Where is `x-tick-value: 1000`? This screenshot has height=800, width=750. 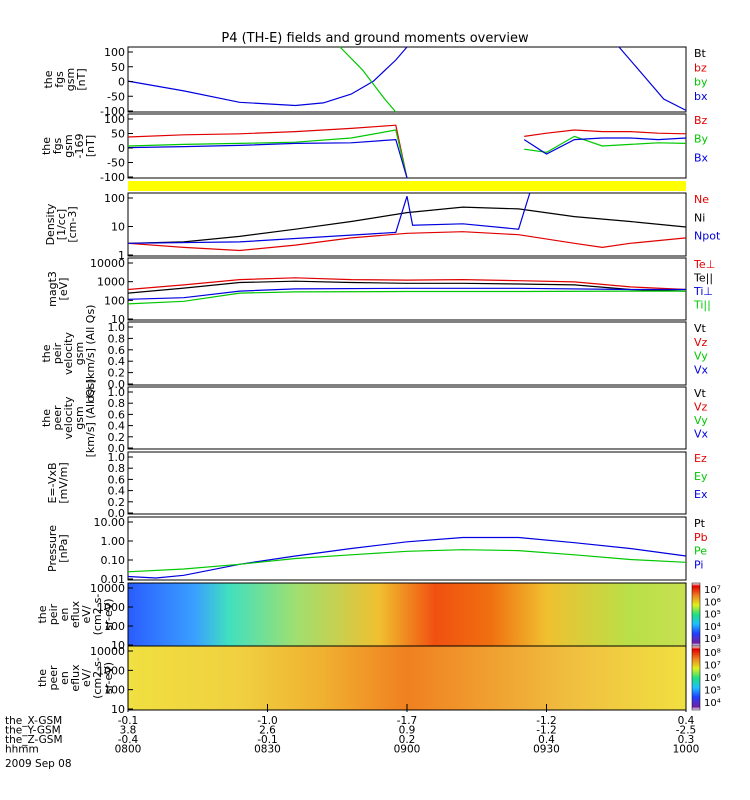
x-tick-value: 1000 is located at coordinates (686, 750).